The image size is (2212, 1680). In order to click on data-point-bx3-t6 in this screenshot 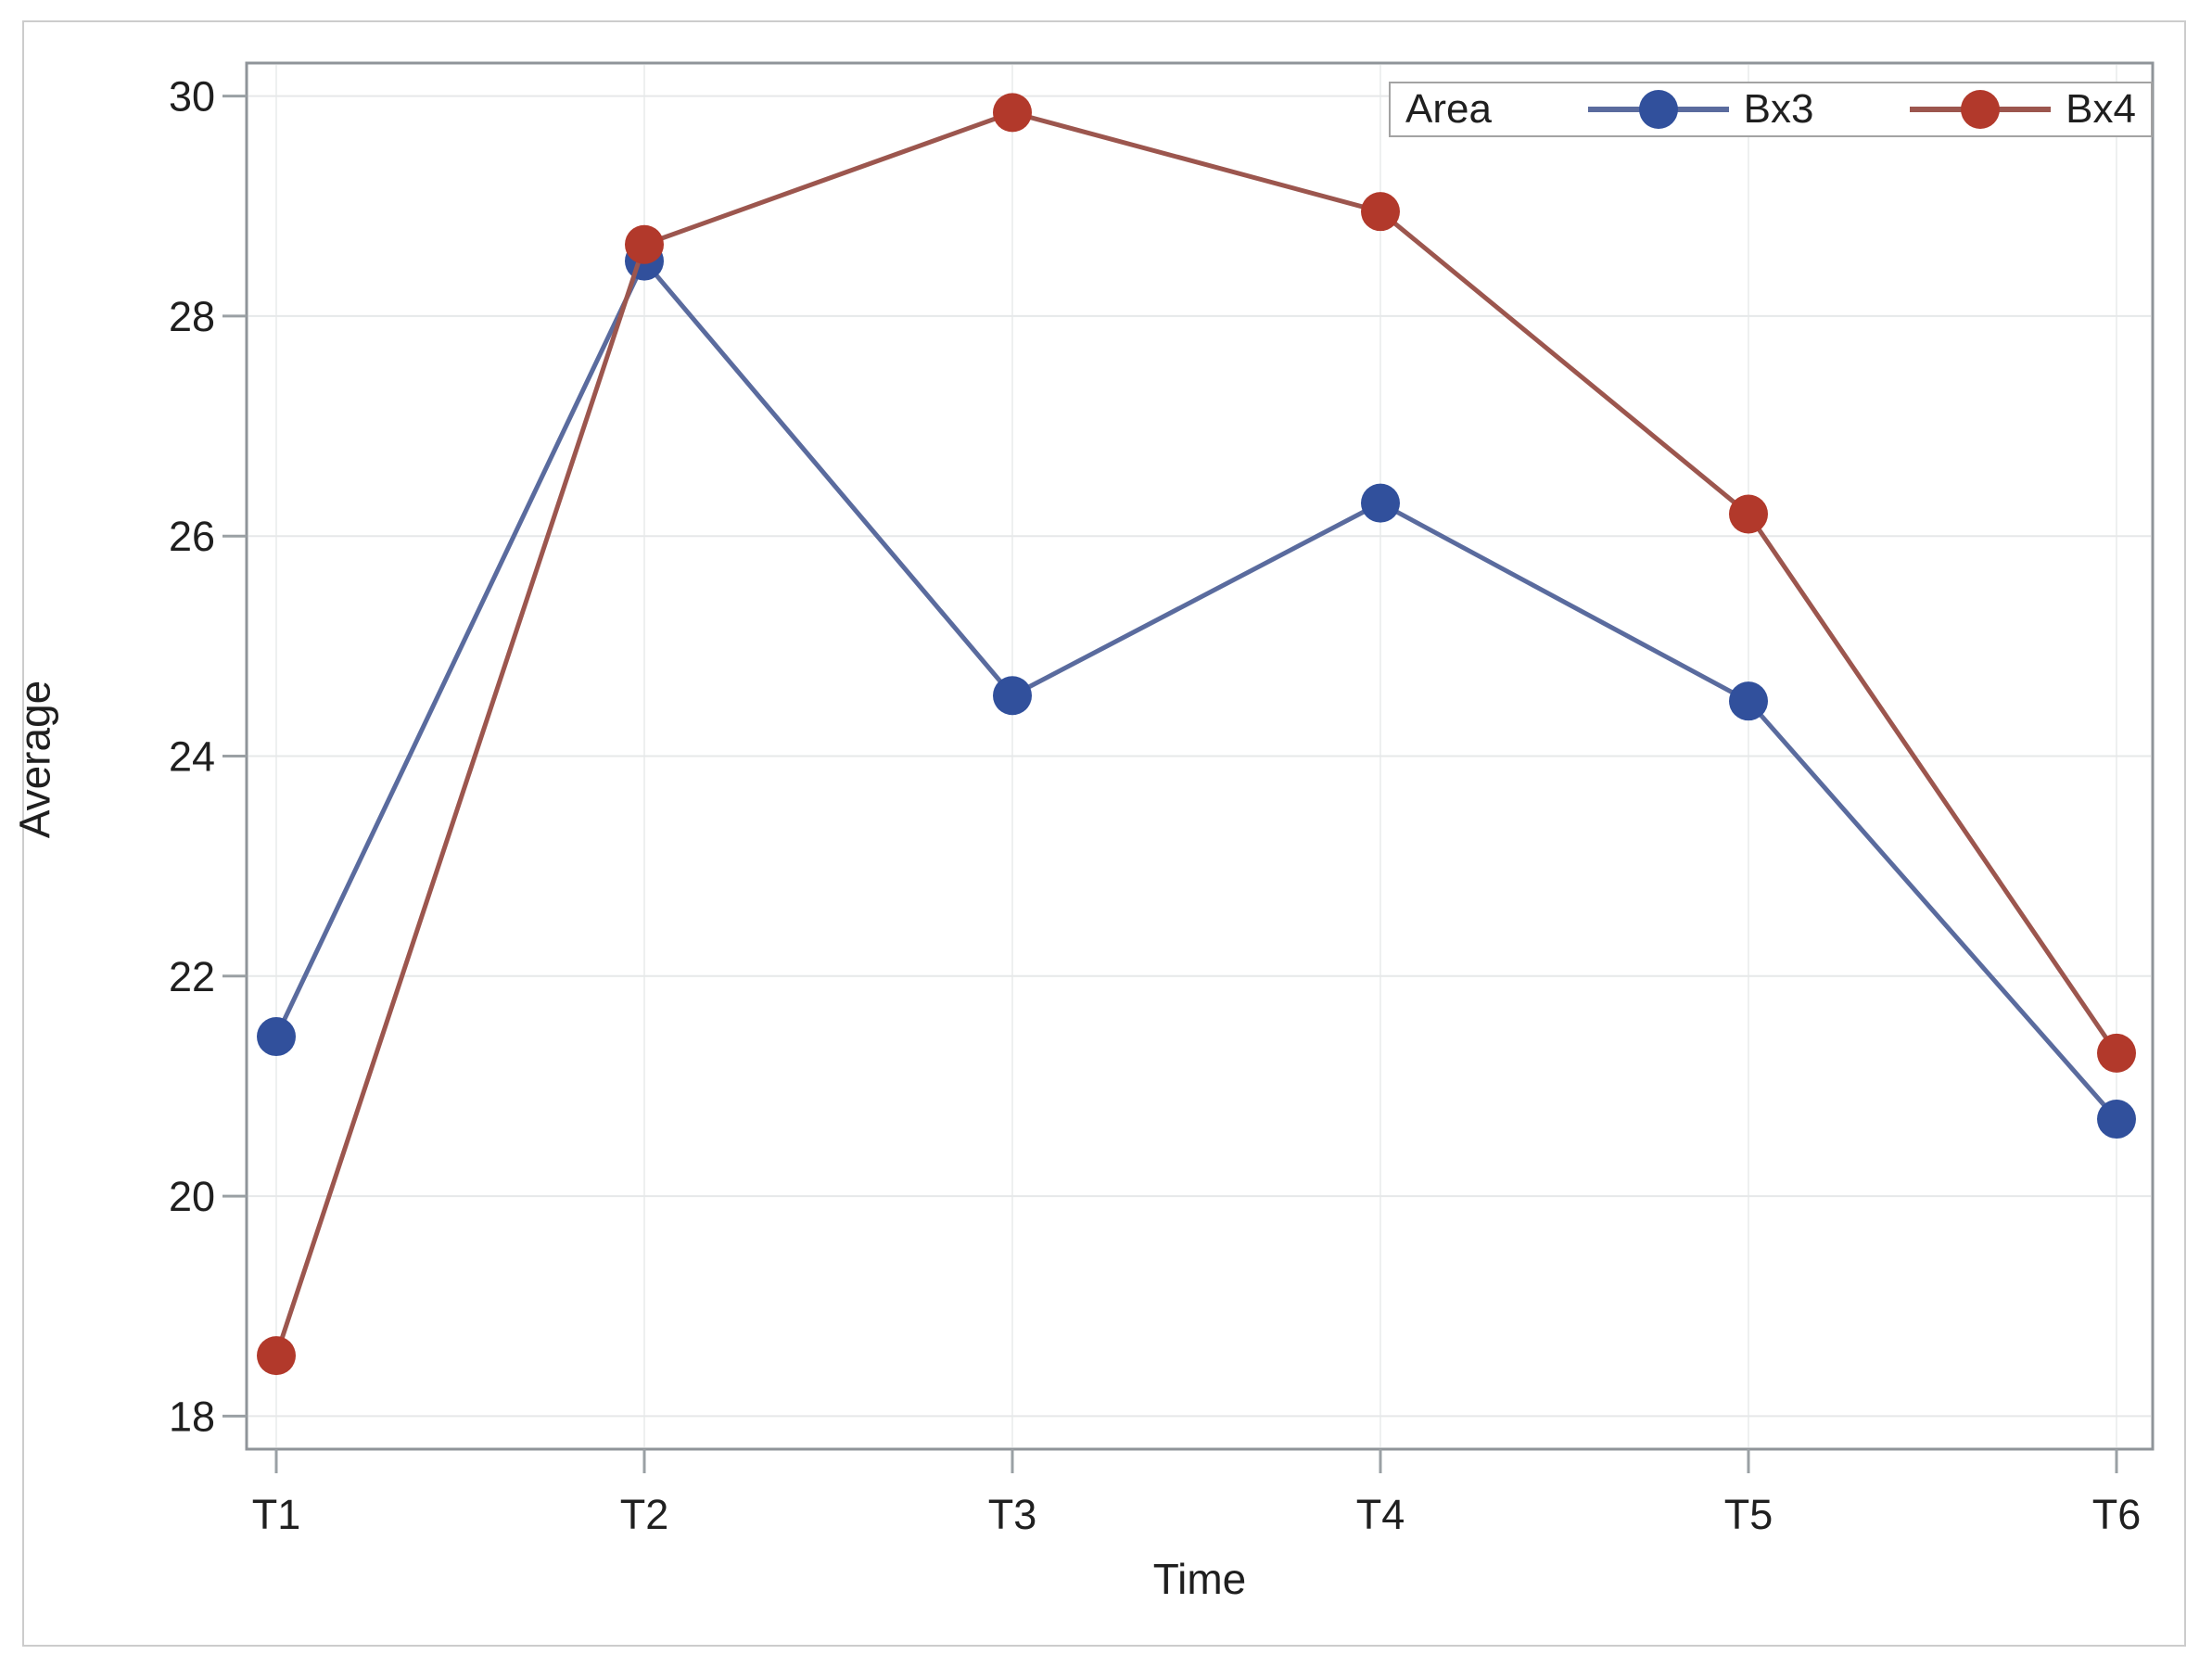, I will do `click(2116, 1119)`.